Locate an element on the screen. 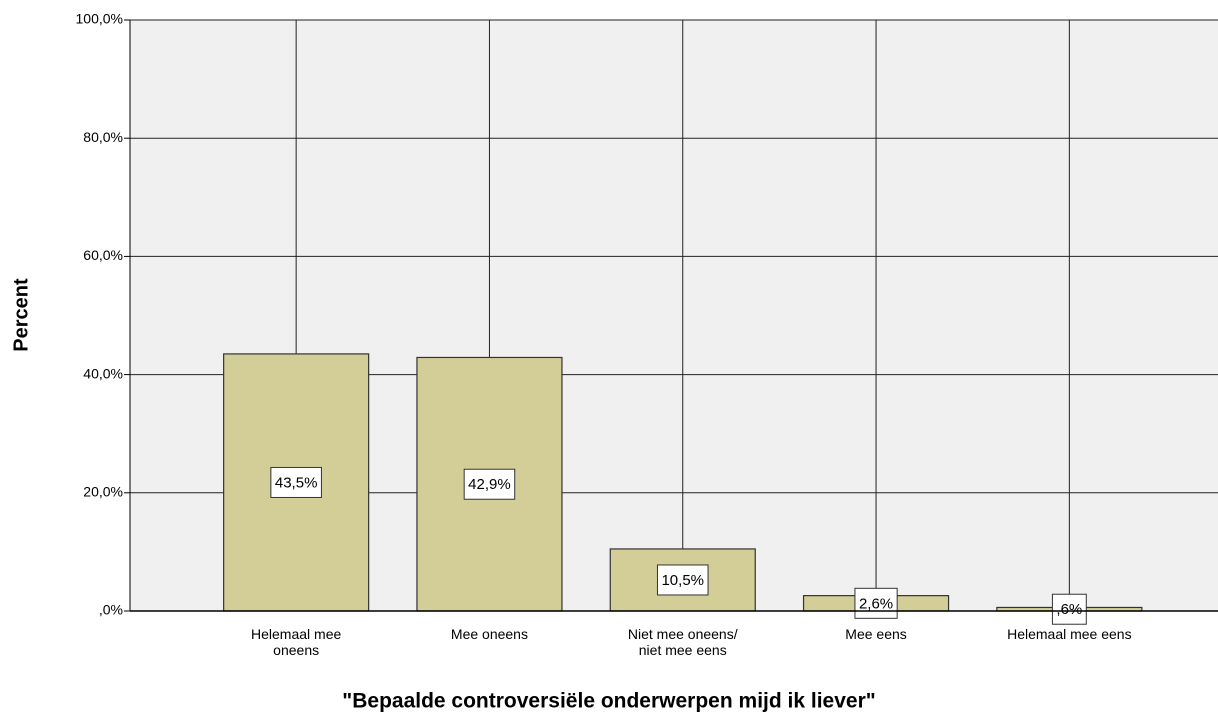 This screenshot has height=722, width=1218. y-tick-label: 100,0% is located at coordinates (99, 19).